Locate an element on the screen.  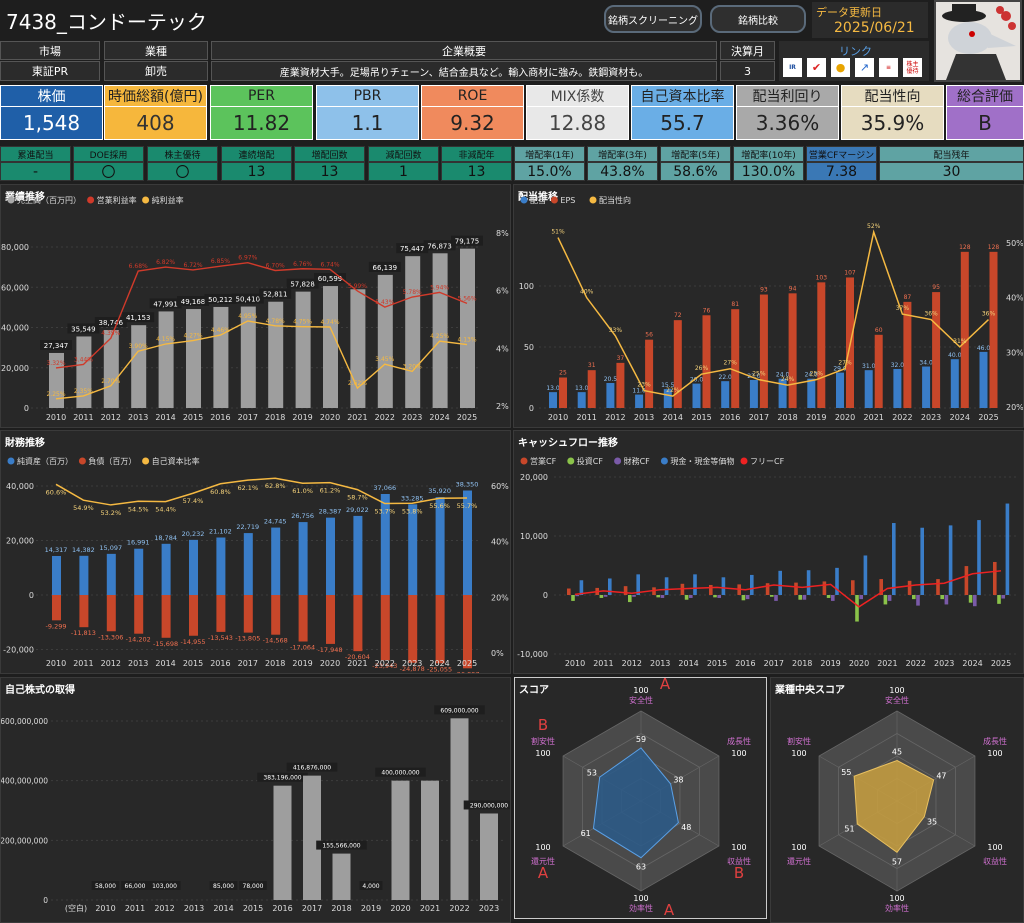
metric-label: ROE is located at coordinates (472, 96).